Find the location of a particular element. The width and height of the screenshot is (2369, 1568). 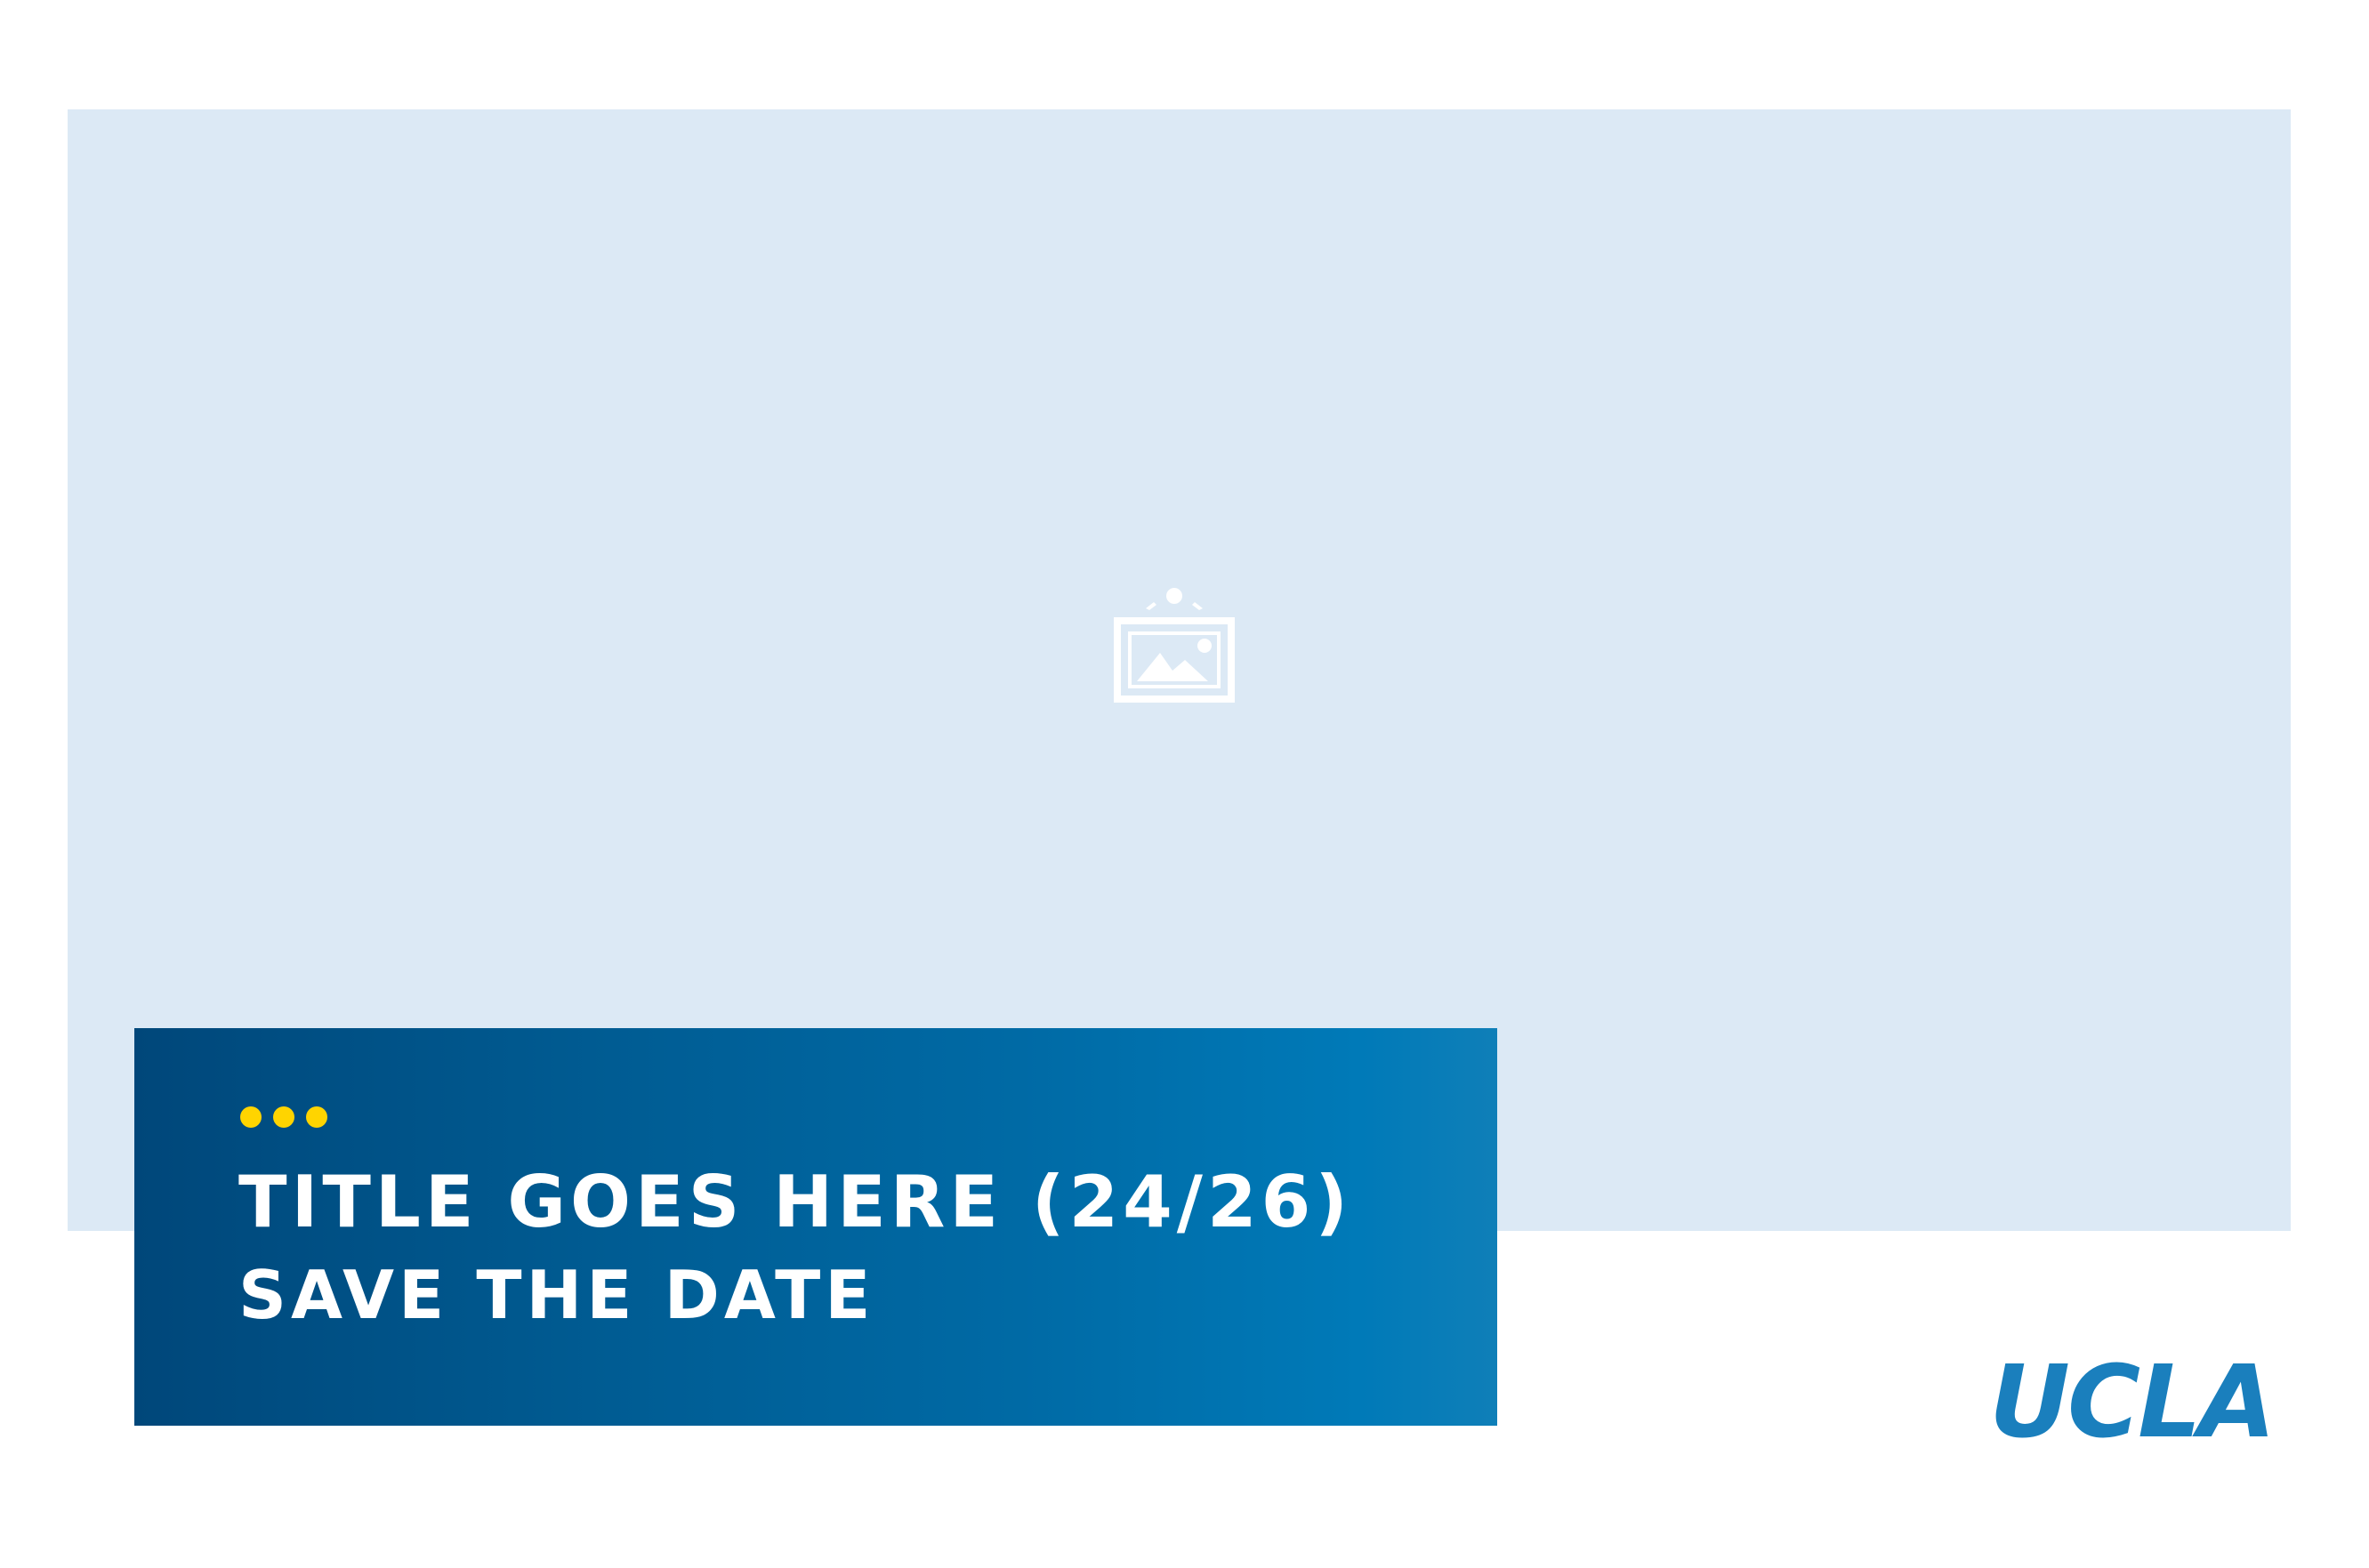

ucla-logo: UCLA is located at coordinates (2132, 1402).